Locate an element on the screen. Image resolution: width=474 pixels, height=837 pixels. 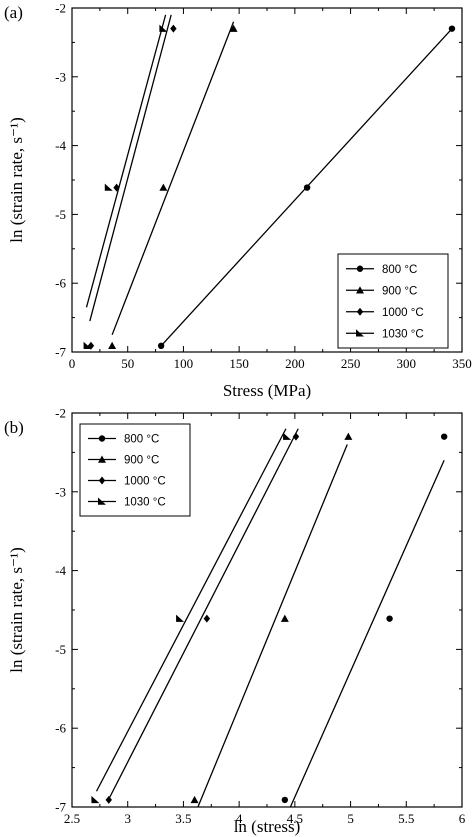
x-tick-label: 4.5 is located at coordinates (295, 818).